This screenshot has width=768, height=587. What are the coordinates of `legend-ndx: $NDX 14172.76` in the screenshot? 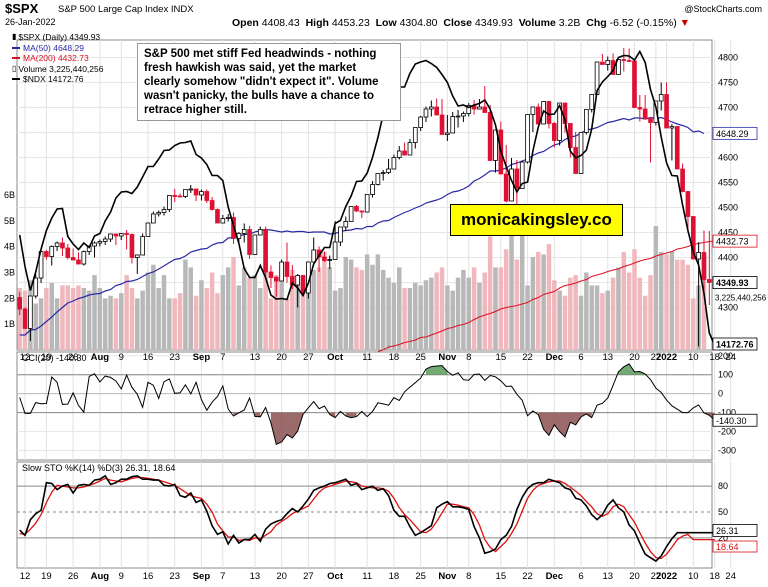 It's located at (57, 79).